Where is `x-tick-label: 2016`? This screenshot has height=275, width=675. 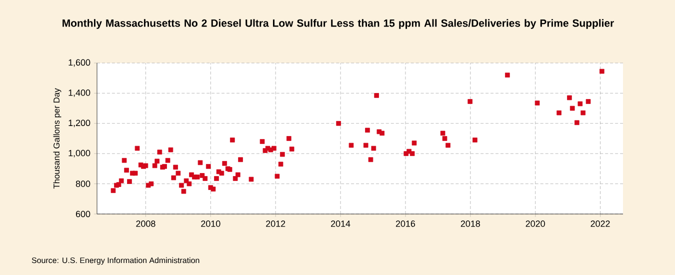
x-tick-label: 2016 is located at coordinates (406, 223).